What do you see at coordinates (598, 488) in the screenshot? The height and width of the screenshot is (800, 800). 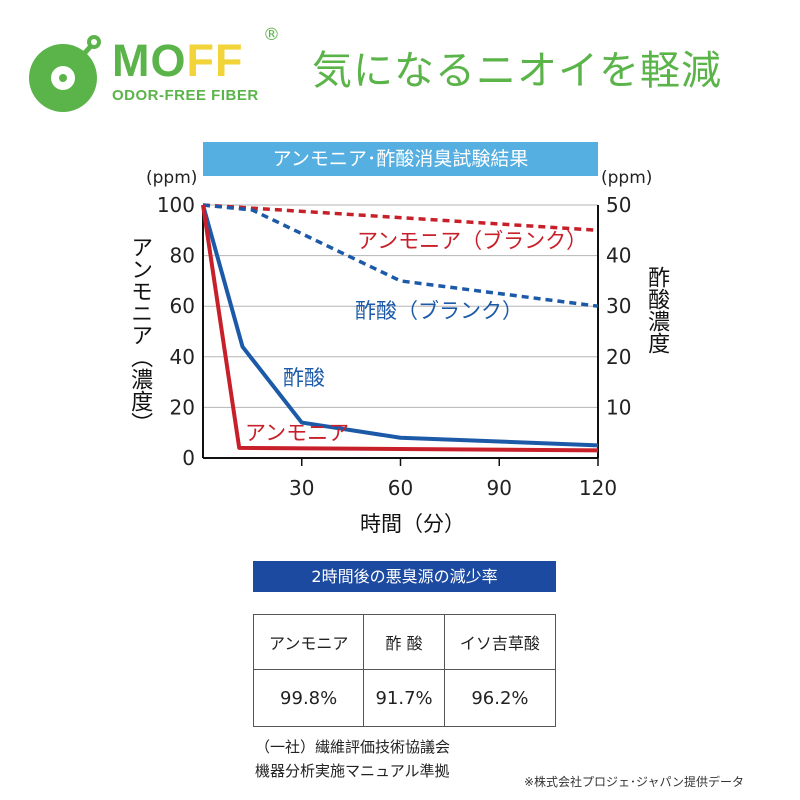 I see `x-tick-label: 120` at bounding box center [598, 488].